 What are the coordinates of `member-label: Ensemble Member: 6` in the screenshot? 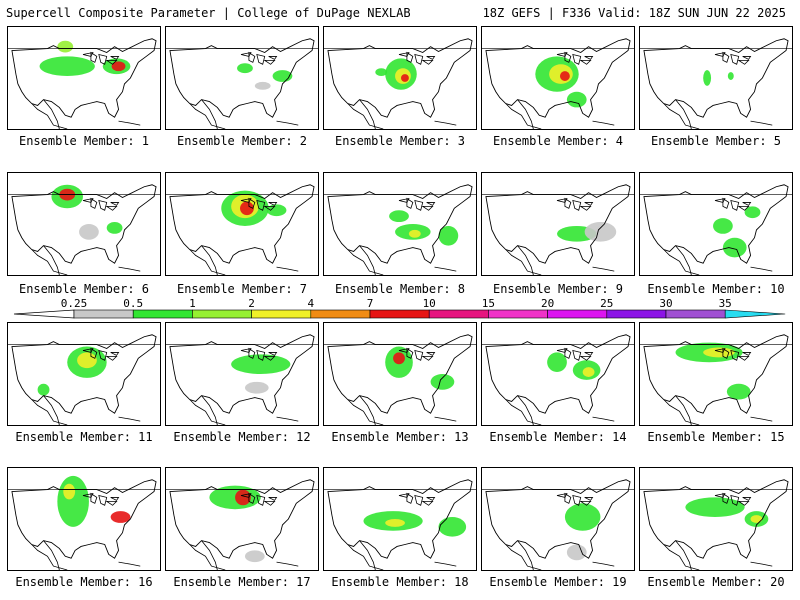 It's located at (84, 289).